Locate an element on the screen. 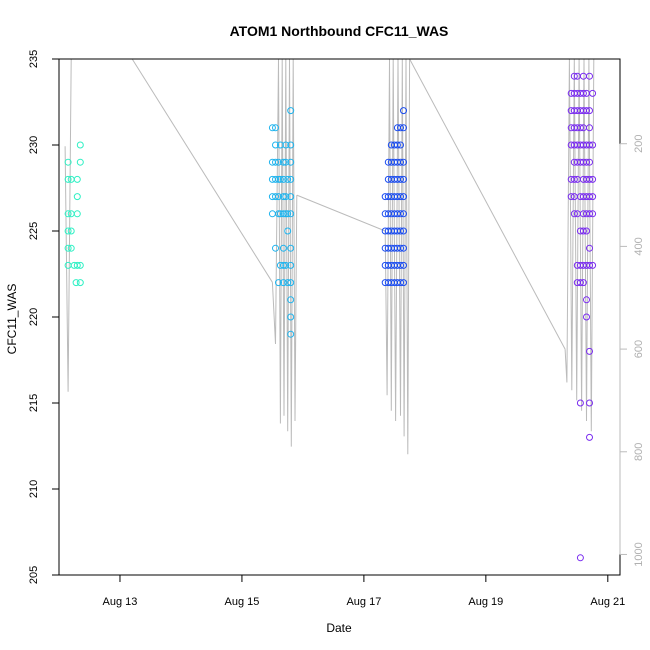 The image size is (650, 650). y-tick-label: 235 is located at coordinates (34, 59).